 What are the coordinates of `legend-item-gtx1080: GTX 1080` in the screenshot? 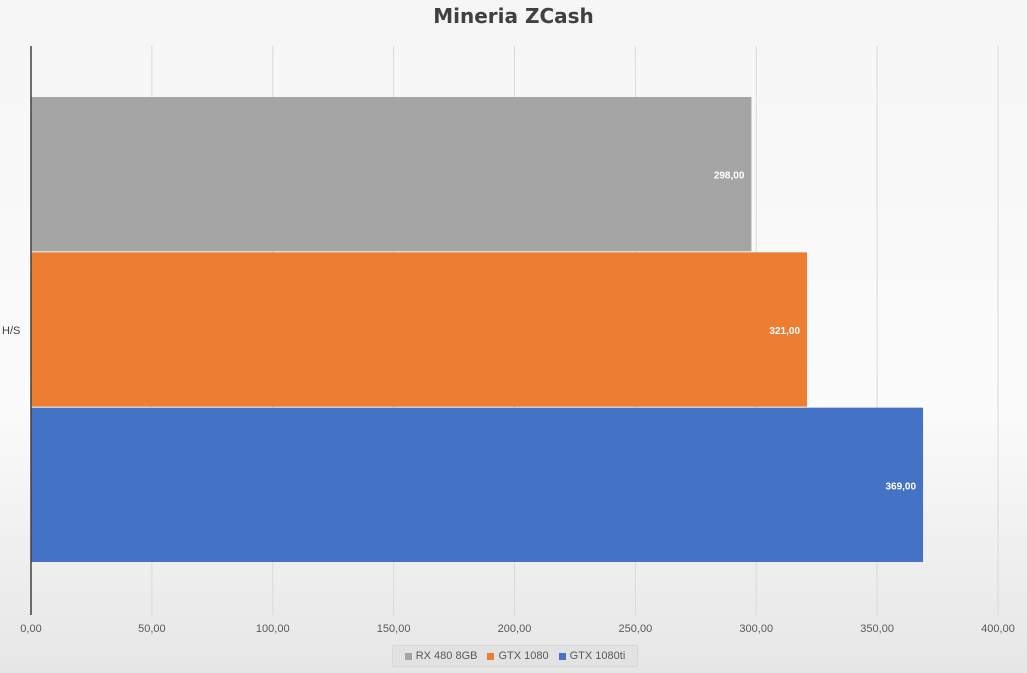 It's located at (518, 656).